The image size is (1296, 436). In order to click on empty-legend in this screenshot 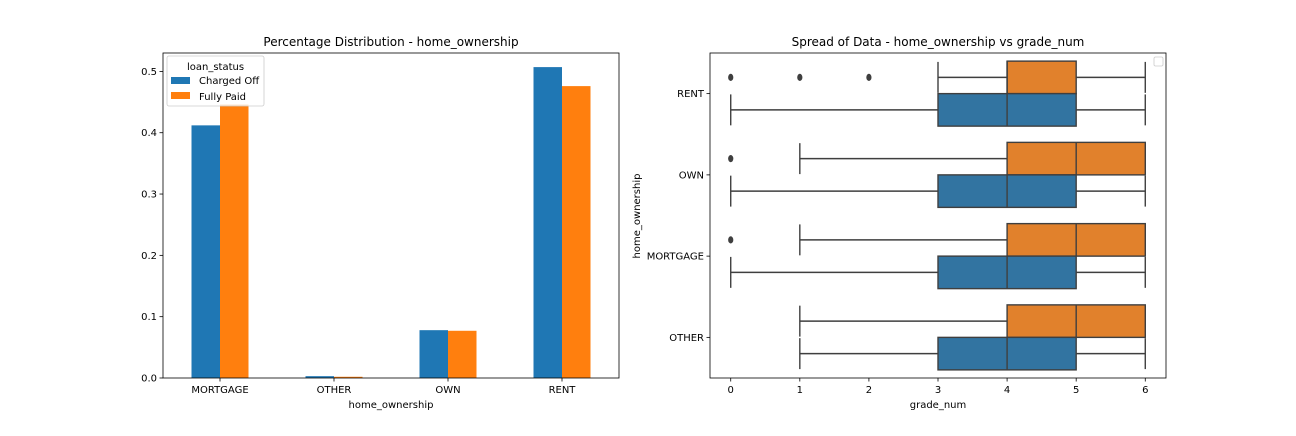, I will do `click(1158, 61)`.